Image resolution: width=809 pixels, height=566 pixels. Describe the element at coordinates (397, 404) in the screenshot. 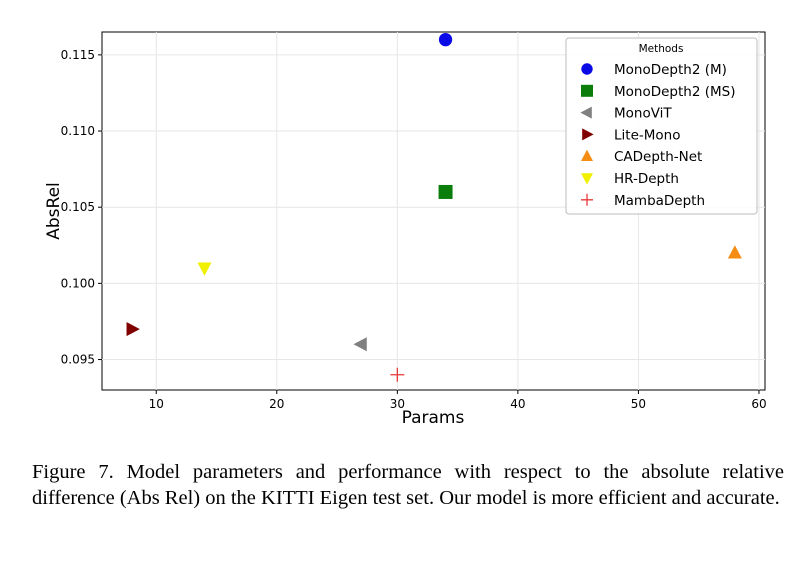

I see `x-tick-label: 30` at that location.